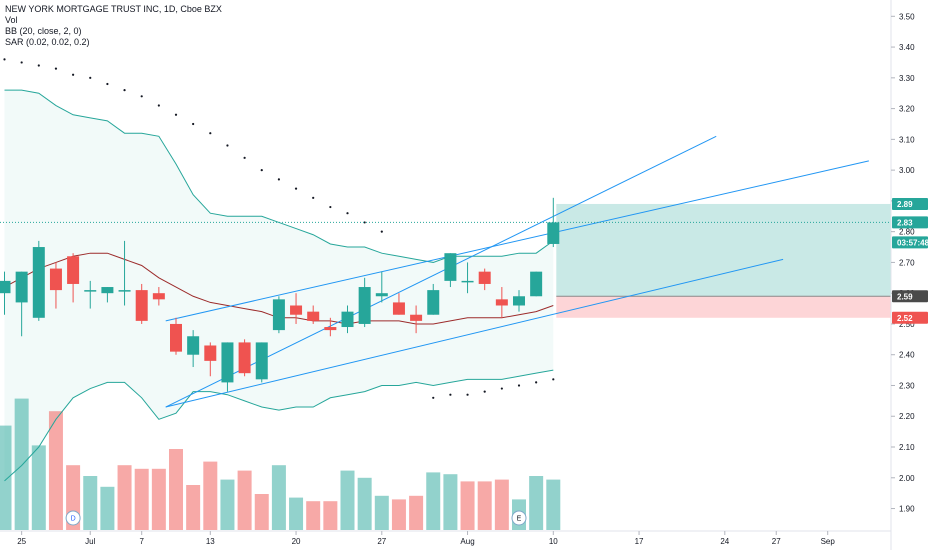 This screenshot has height=550, width=932. I want to click on long-position-tool, so click(723, 260).